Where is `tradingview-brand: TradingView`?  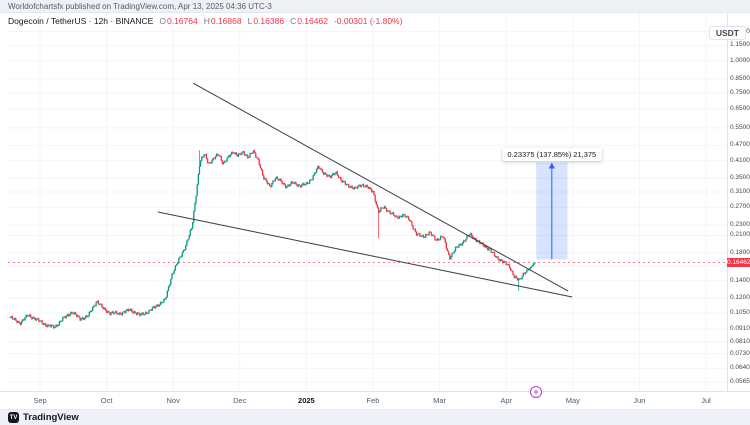
tradingview-brand: TradingView is located at coordinates (51, 417).